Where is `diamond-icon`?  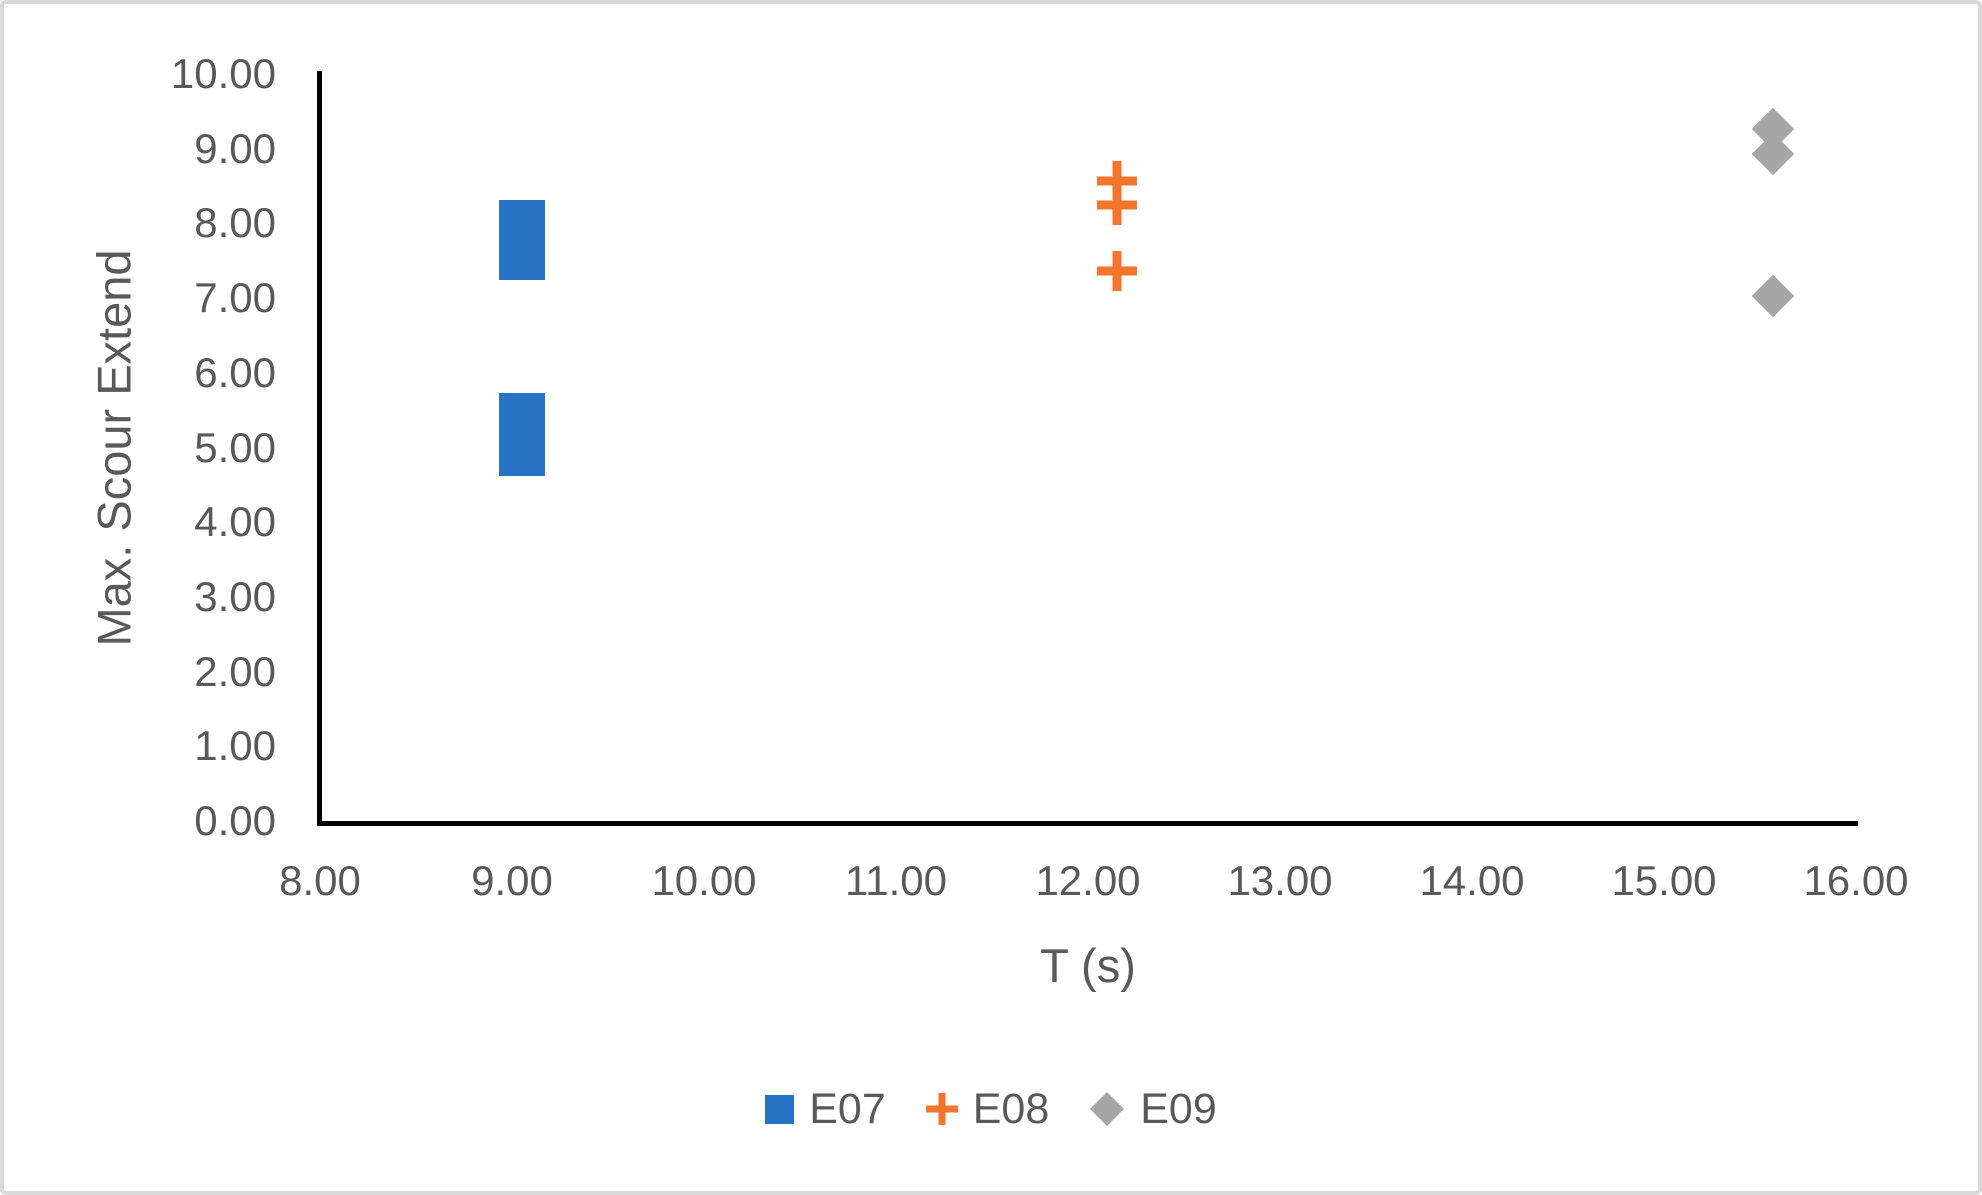
diamond-icon is located at coordinates (1107, 1109).